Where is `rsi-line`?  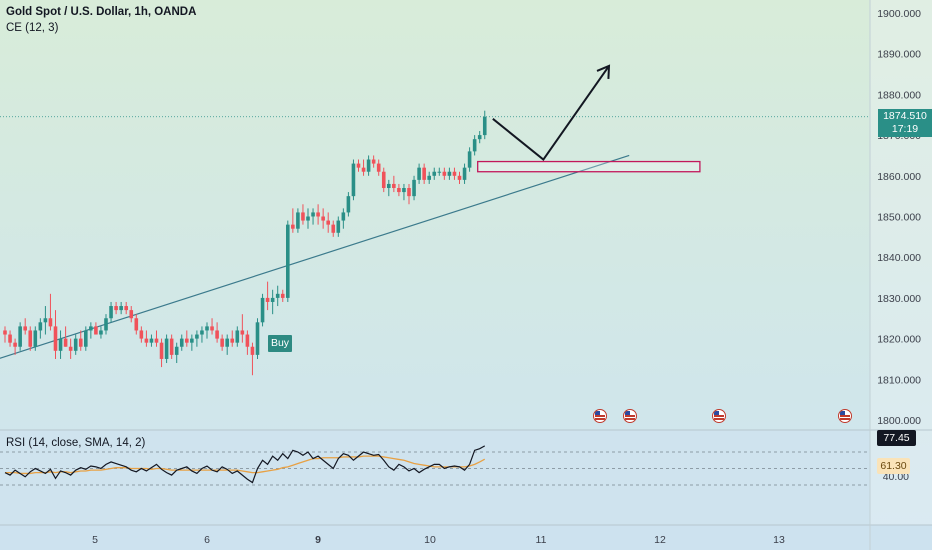 rsi-line is located at coordinates (245, 464).